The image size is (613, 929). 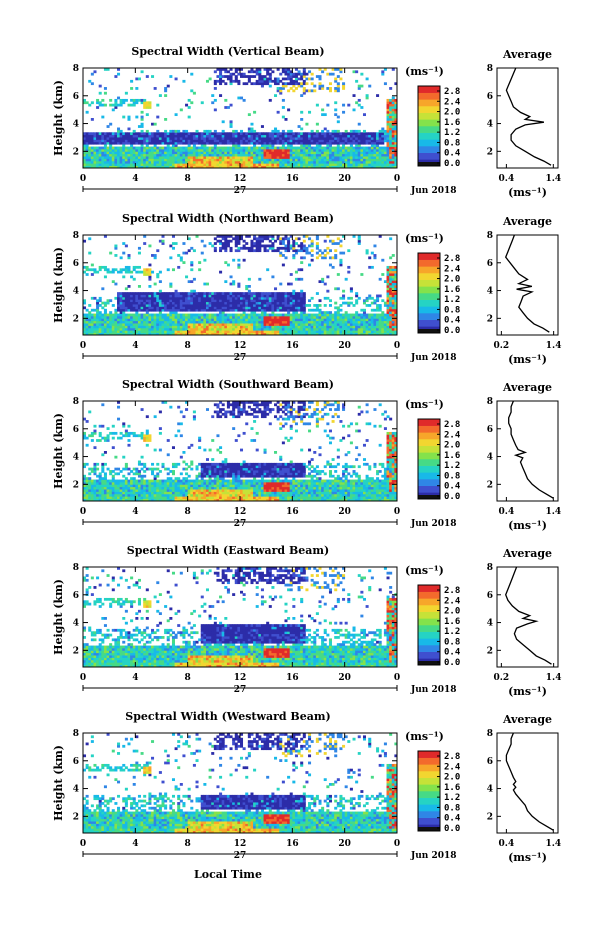 What do you see at coordinates (527, 285) in the screenshot?
I see `average-frame` at bounding box center [527, 285].